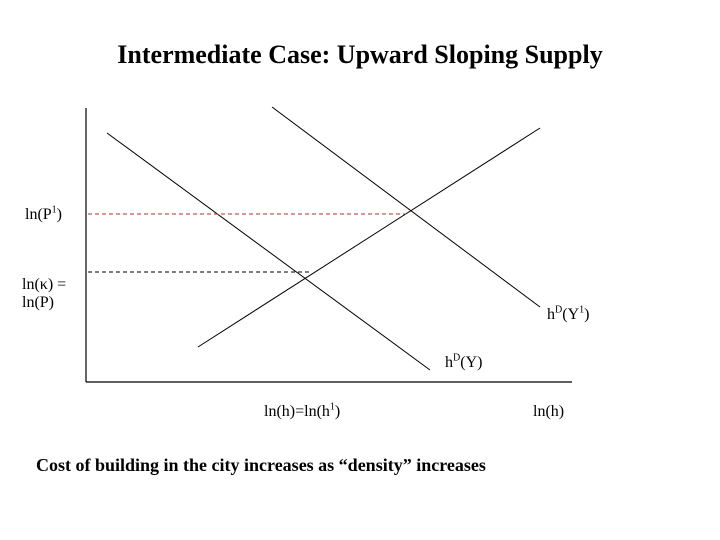  Describe the element at coordinates (464, 361) in the screenshot. I see `hdy-label: hD(Y)` at that location.